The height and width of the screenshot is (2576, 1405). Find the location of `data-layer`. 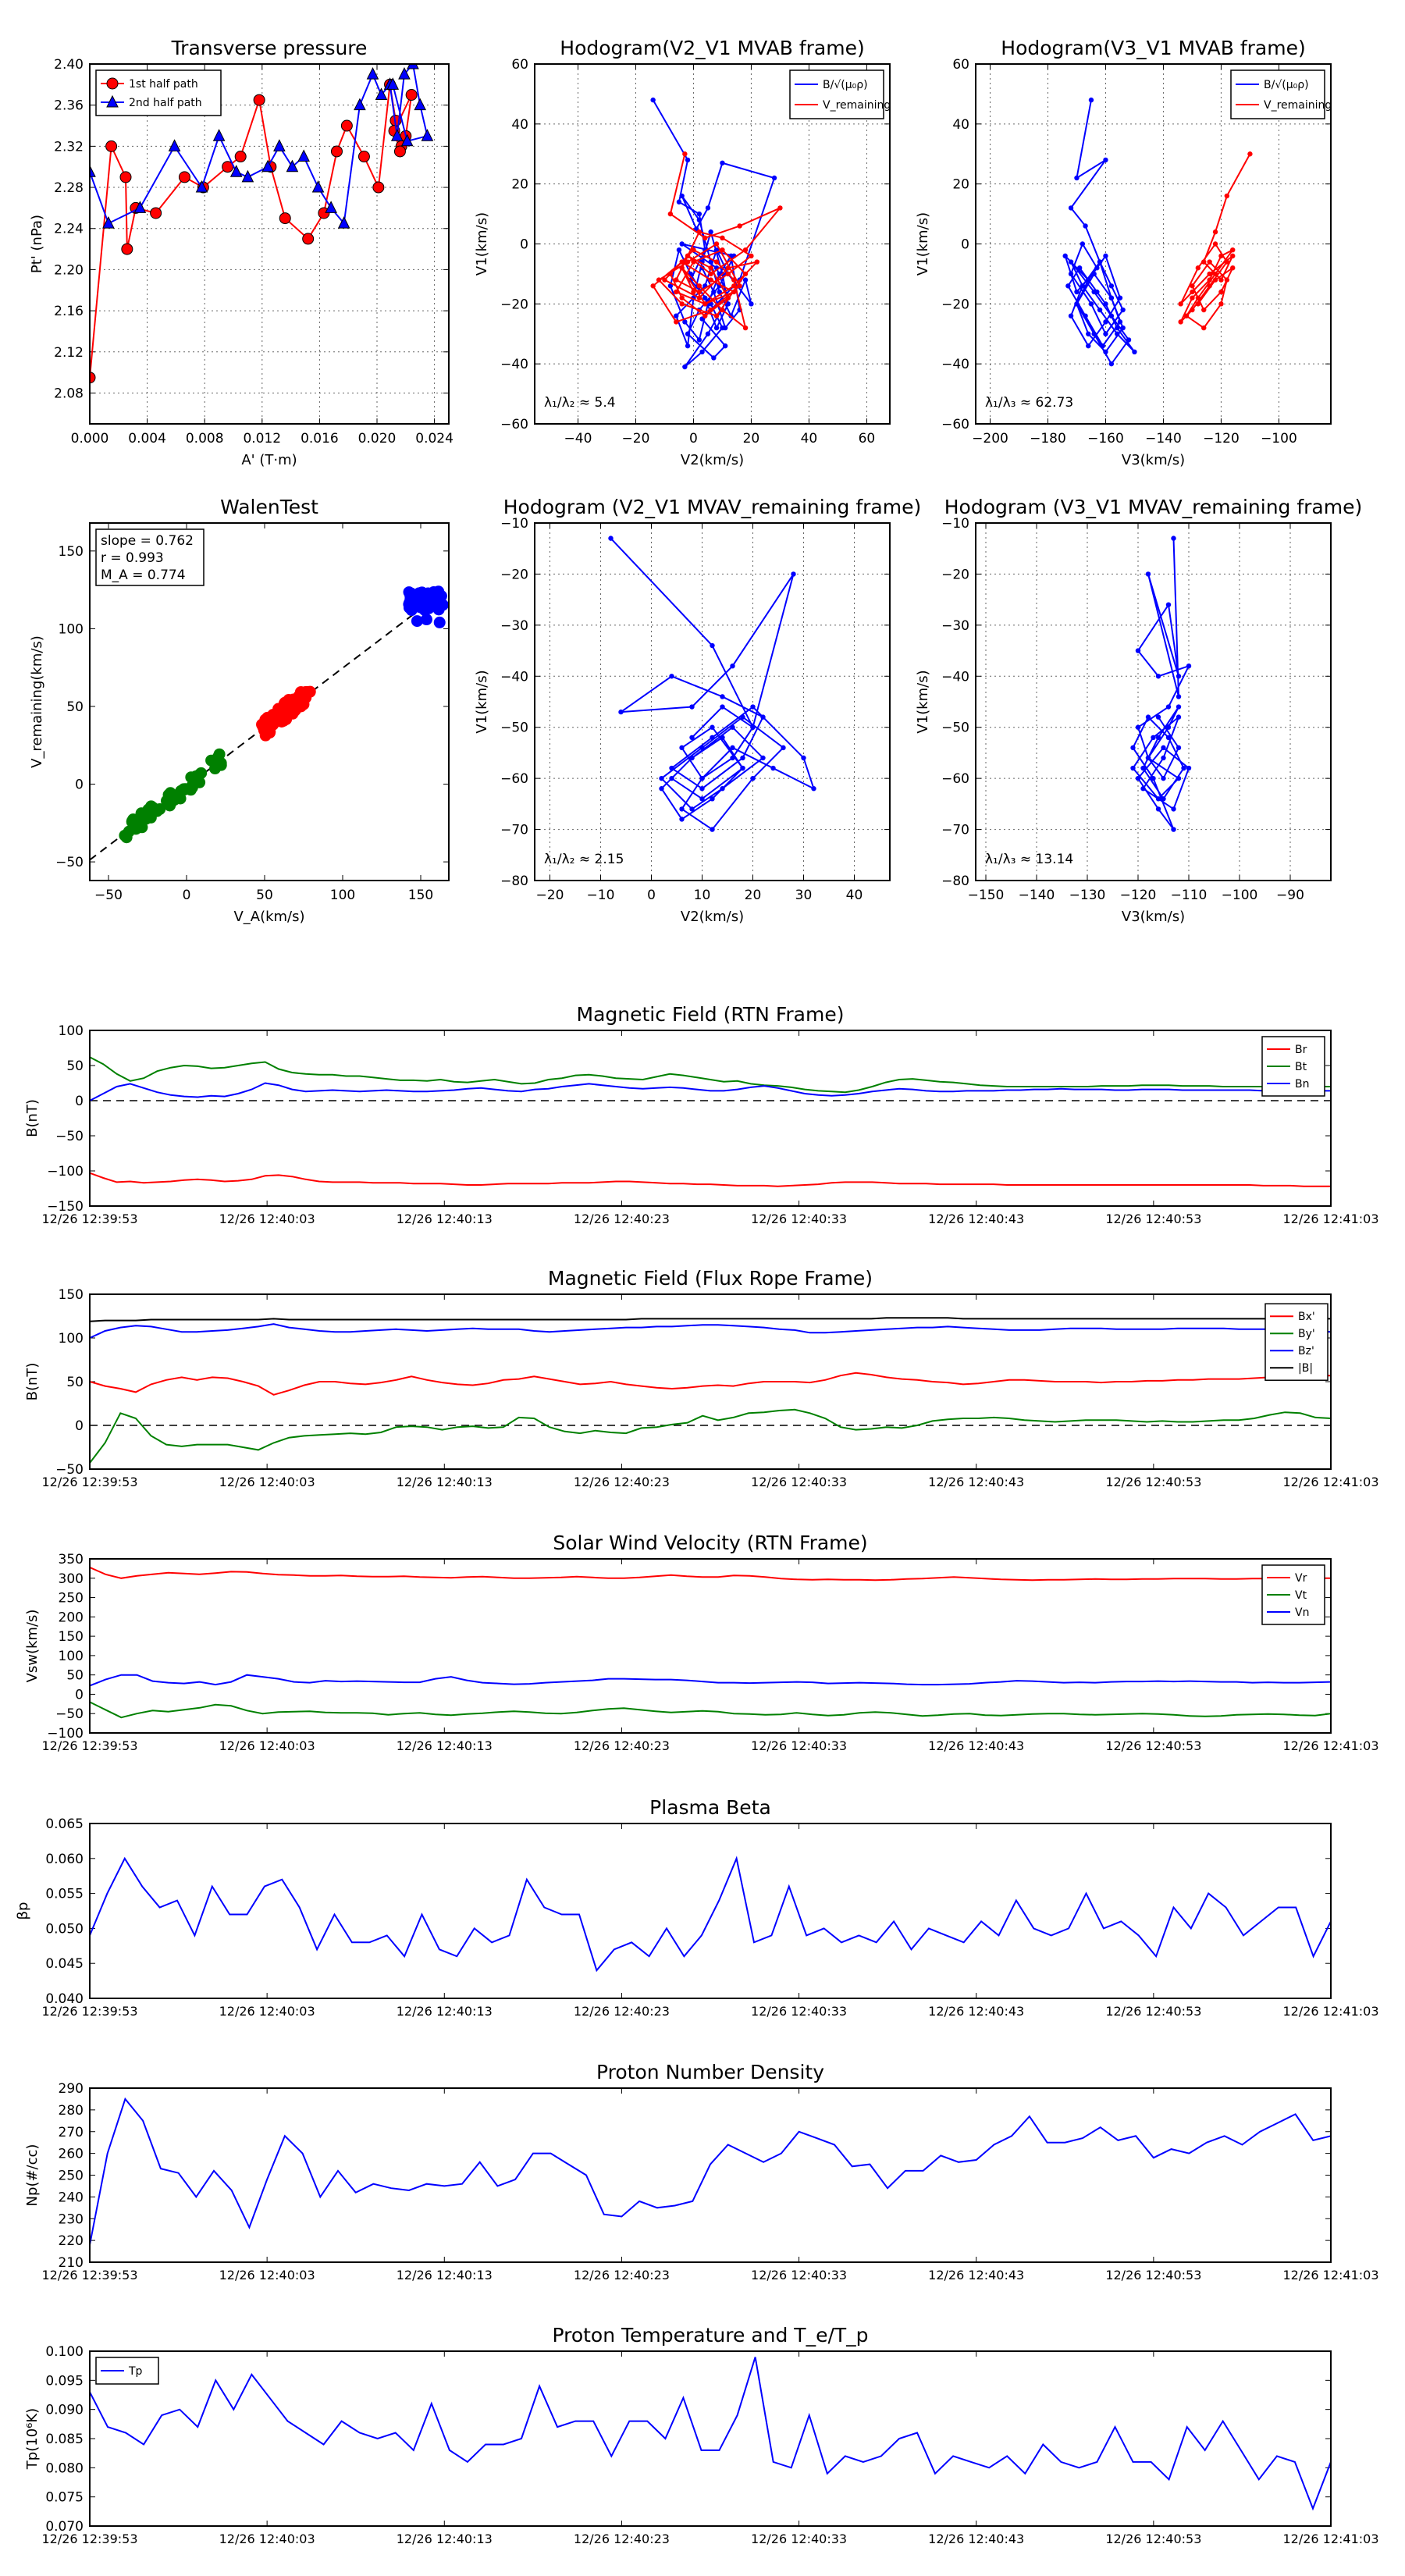

data-layer is located at coordinates (270, 723).